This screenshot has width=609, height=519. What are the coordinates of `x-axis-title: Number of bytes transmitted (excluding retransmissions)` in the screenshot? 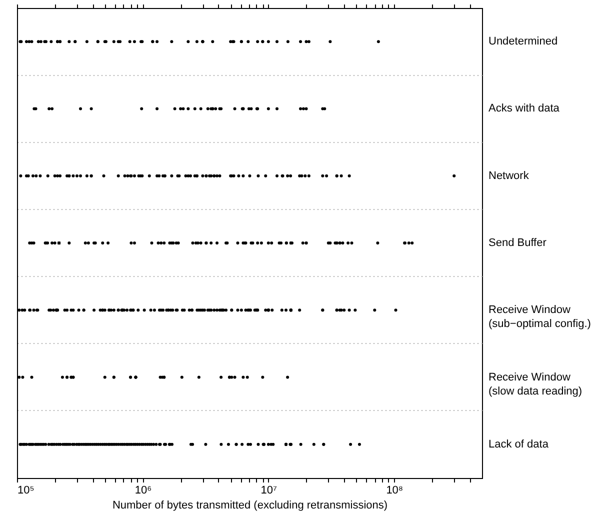 It's located at (250, 506).